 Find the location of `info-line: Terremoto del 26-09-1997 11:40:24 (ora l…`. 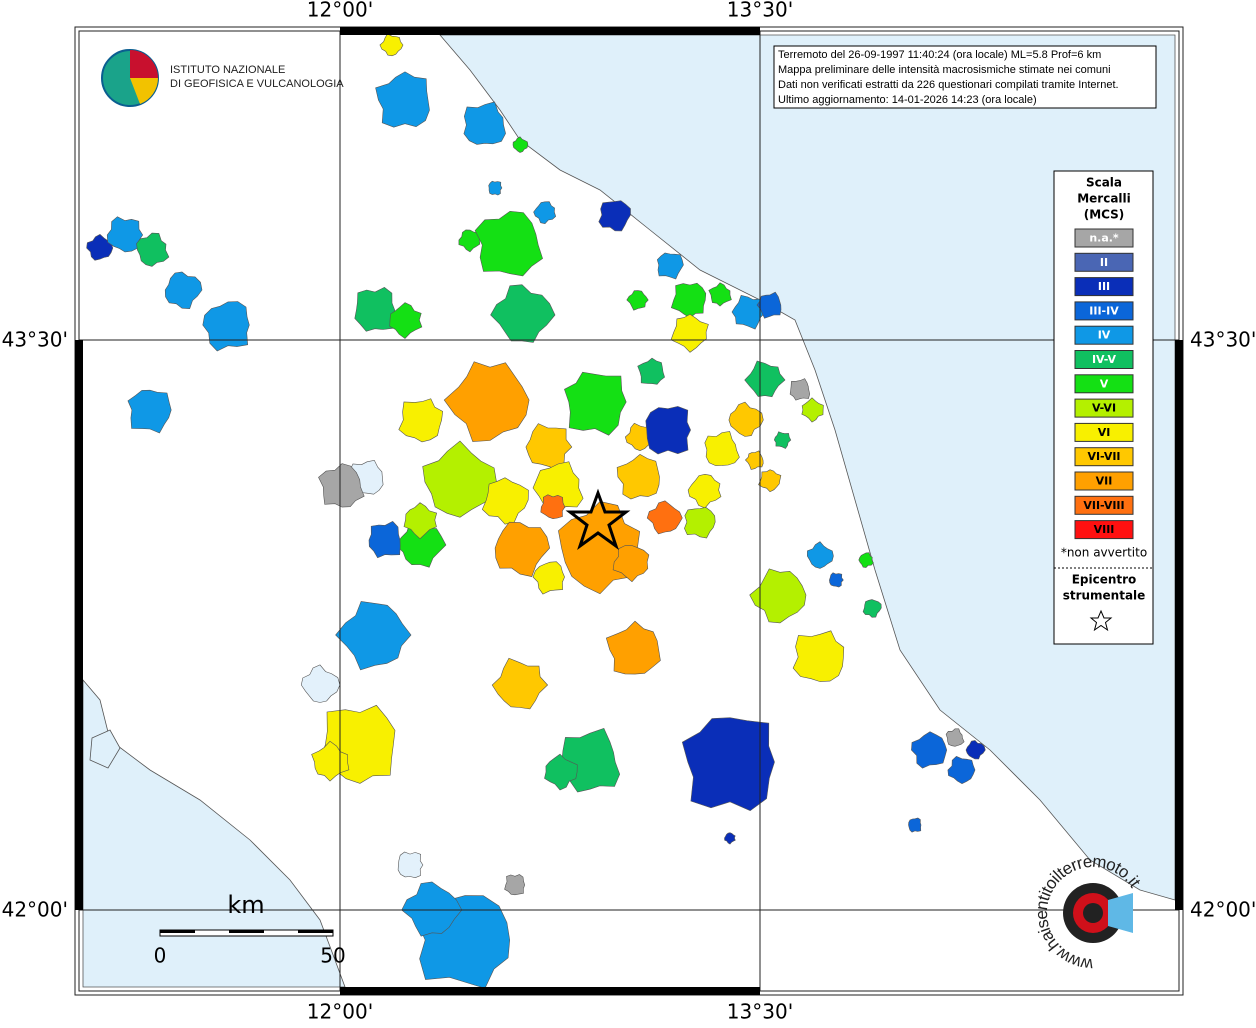

info-line: Terremoto del 26-09-1997 11:40:24 (ora l… is located at coordinates (939, 55).